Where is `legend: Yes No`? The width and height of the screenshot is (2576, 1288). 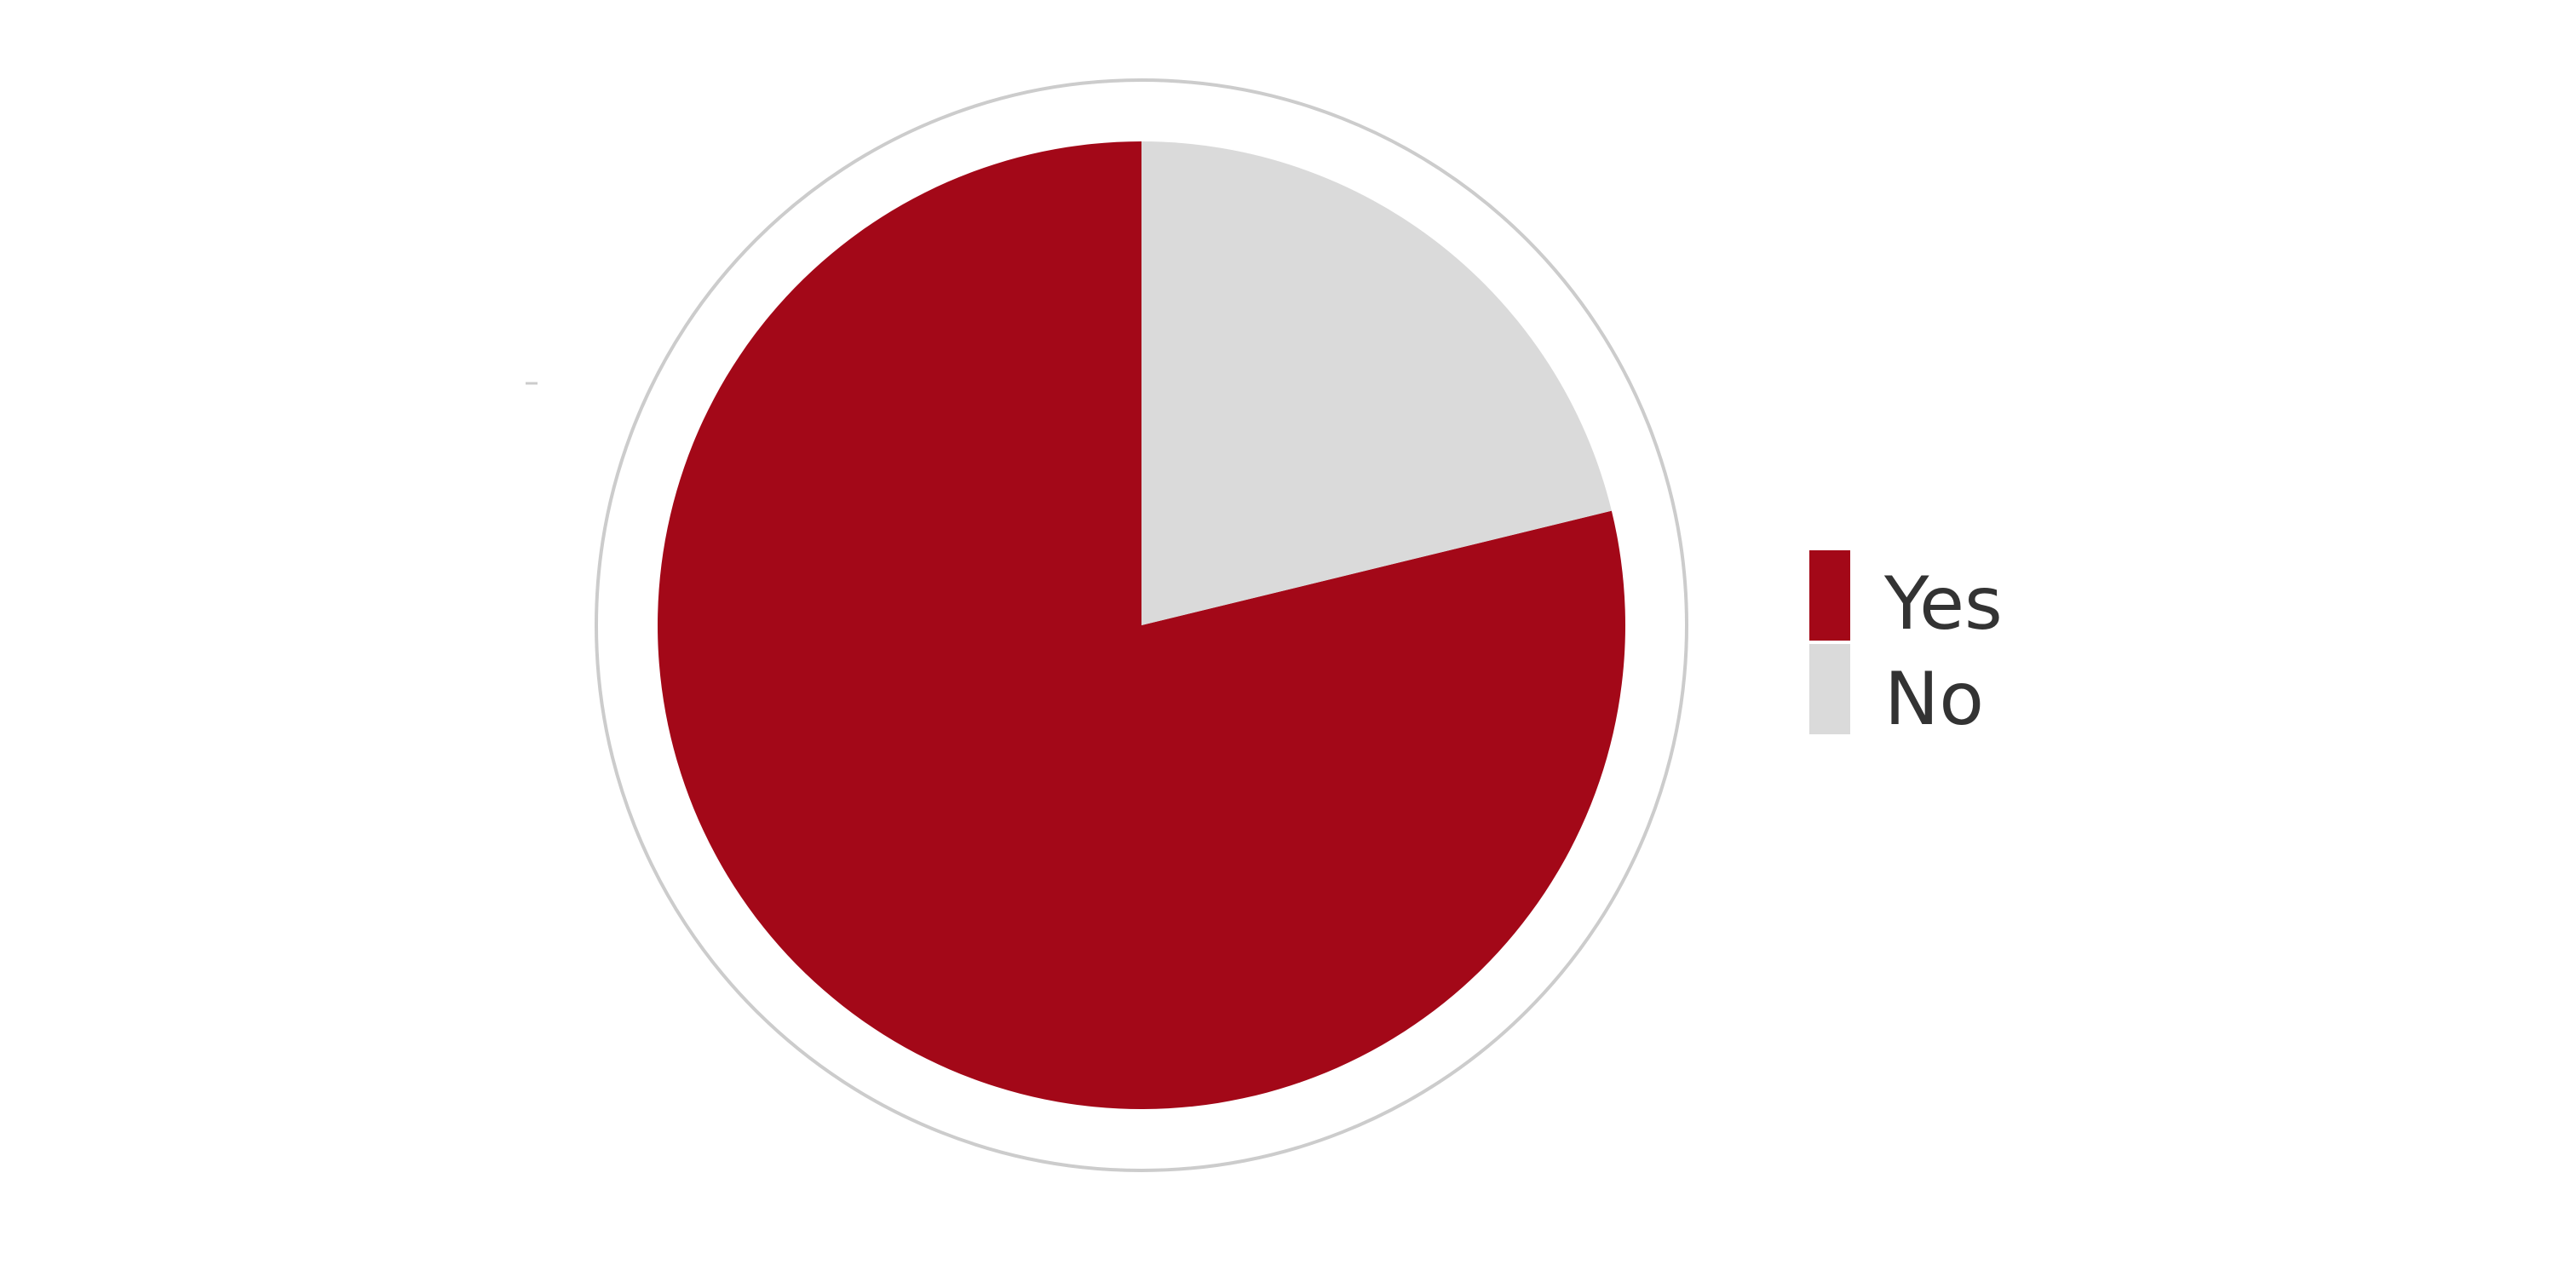
legend: Yes No is located at coordinates (1906, 646).